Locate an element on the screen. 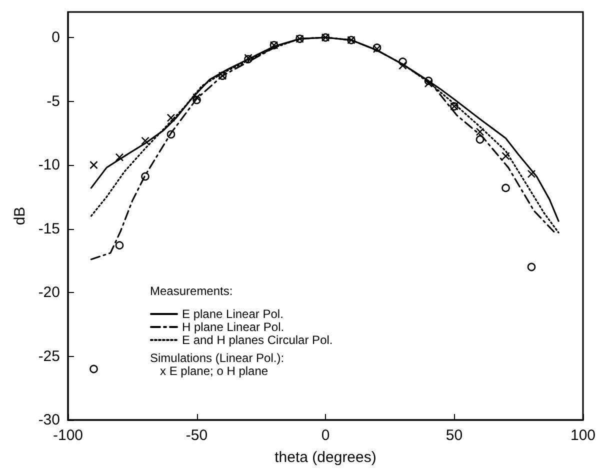 The height and width of the screenshot is (476, 601). y-tick-label: 0 is located at coordinates (56, 37).